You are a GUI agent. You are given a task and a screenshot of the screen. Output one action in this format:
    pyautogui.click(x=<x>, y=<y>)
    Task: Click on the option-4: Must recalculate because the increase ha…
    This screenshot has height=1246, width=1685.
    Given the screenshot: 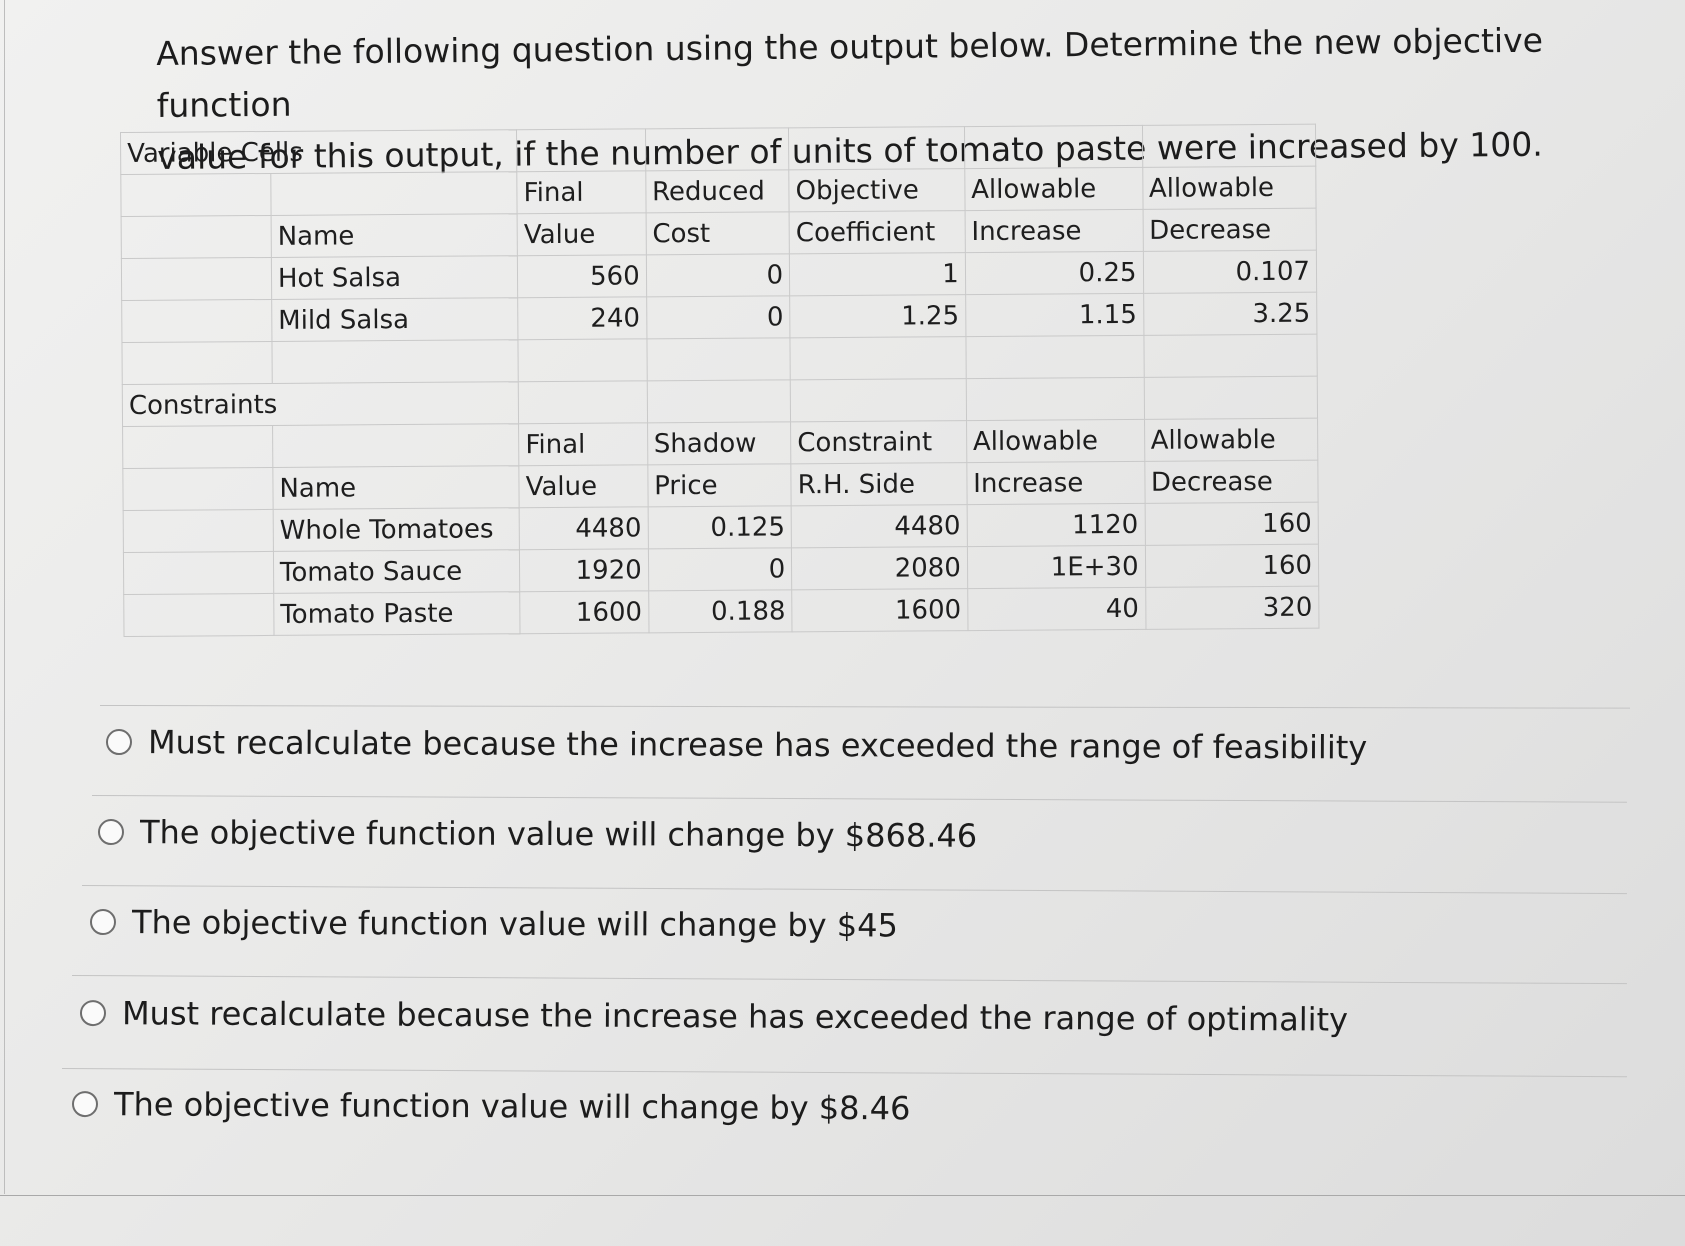 What is the action you would take?
    pyautogui.click(x=714, y=1016)
    